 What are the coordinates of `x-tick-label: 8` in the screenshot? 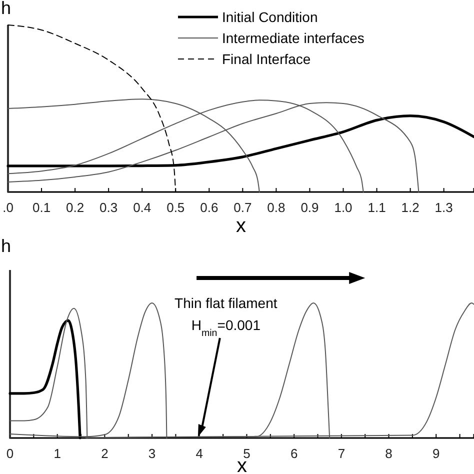 It's located at (388, 453).